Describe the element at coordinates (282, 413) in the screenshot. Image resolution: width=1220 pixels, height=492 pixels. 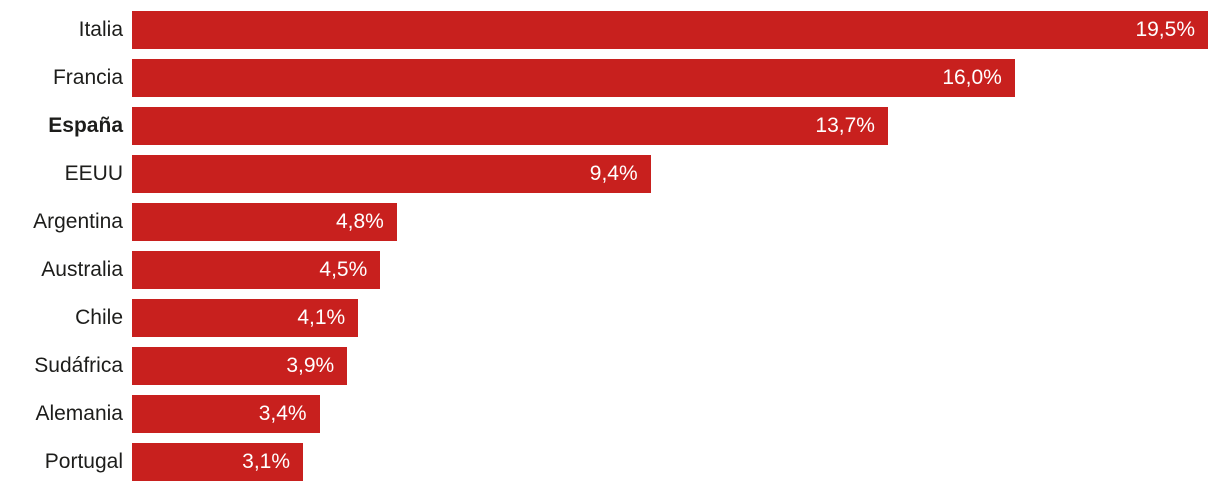
I see `value-label: 3,4%` at that location.